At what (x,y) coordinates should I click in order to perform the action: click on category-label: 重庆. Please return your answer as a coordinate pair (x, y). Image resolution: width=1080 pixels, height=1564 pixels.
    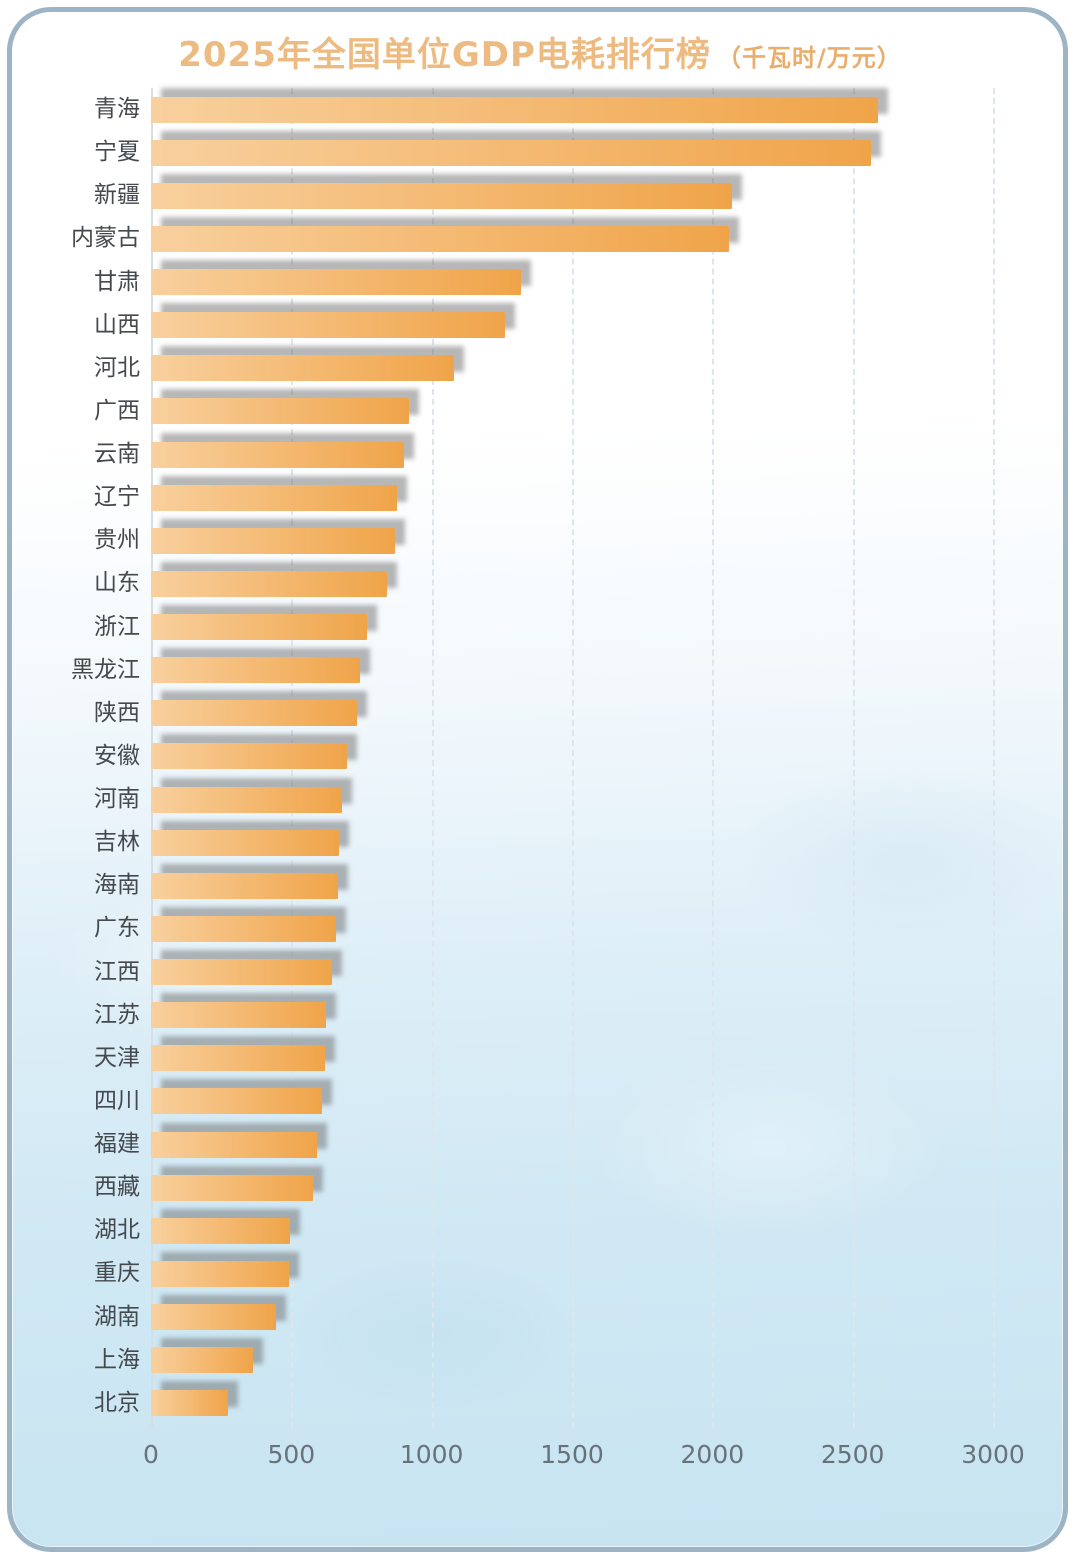
    Looking at the image, I should click on (117, 1273).